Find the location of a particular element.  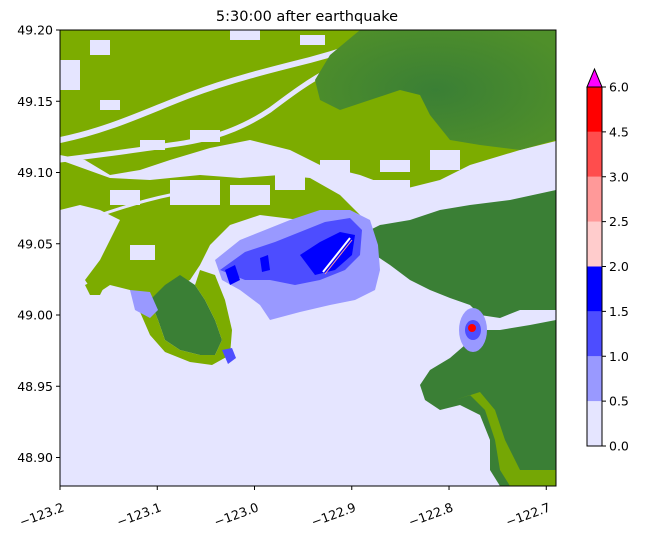

colorbar-tick-label: 1.5 is located at coordinates (619, 311).